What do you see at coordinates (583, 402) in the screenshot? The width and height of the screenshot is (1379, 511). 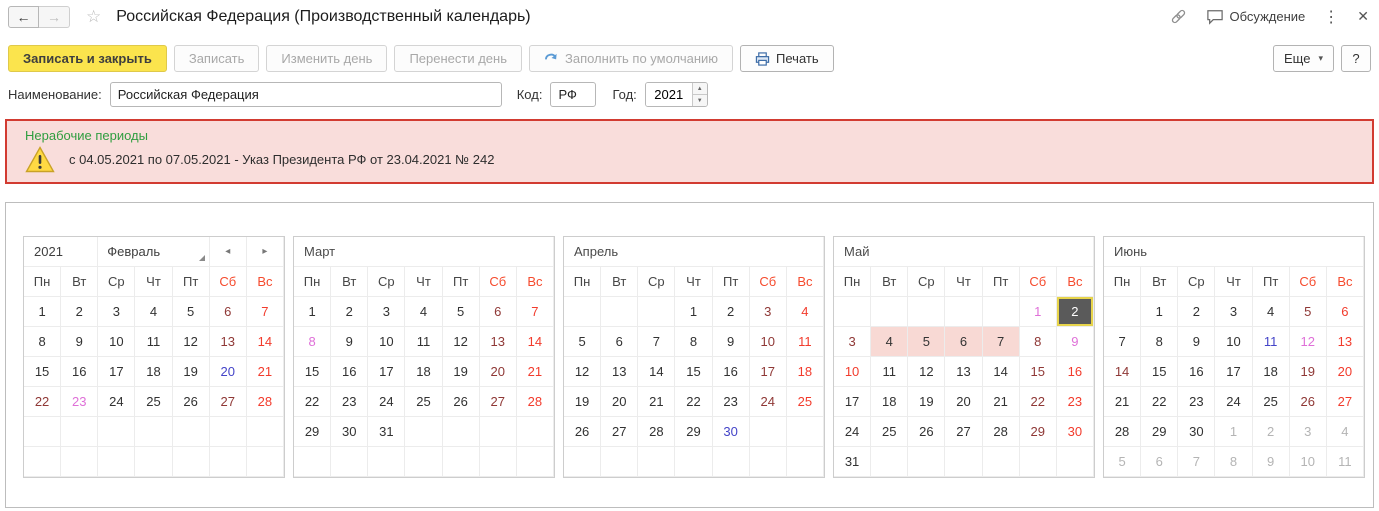 I see `day-cell: 19` at bounding box center [583, 402].